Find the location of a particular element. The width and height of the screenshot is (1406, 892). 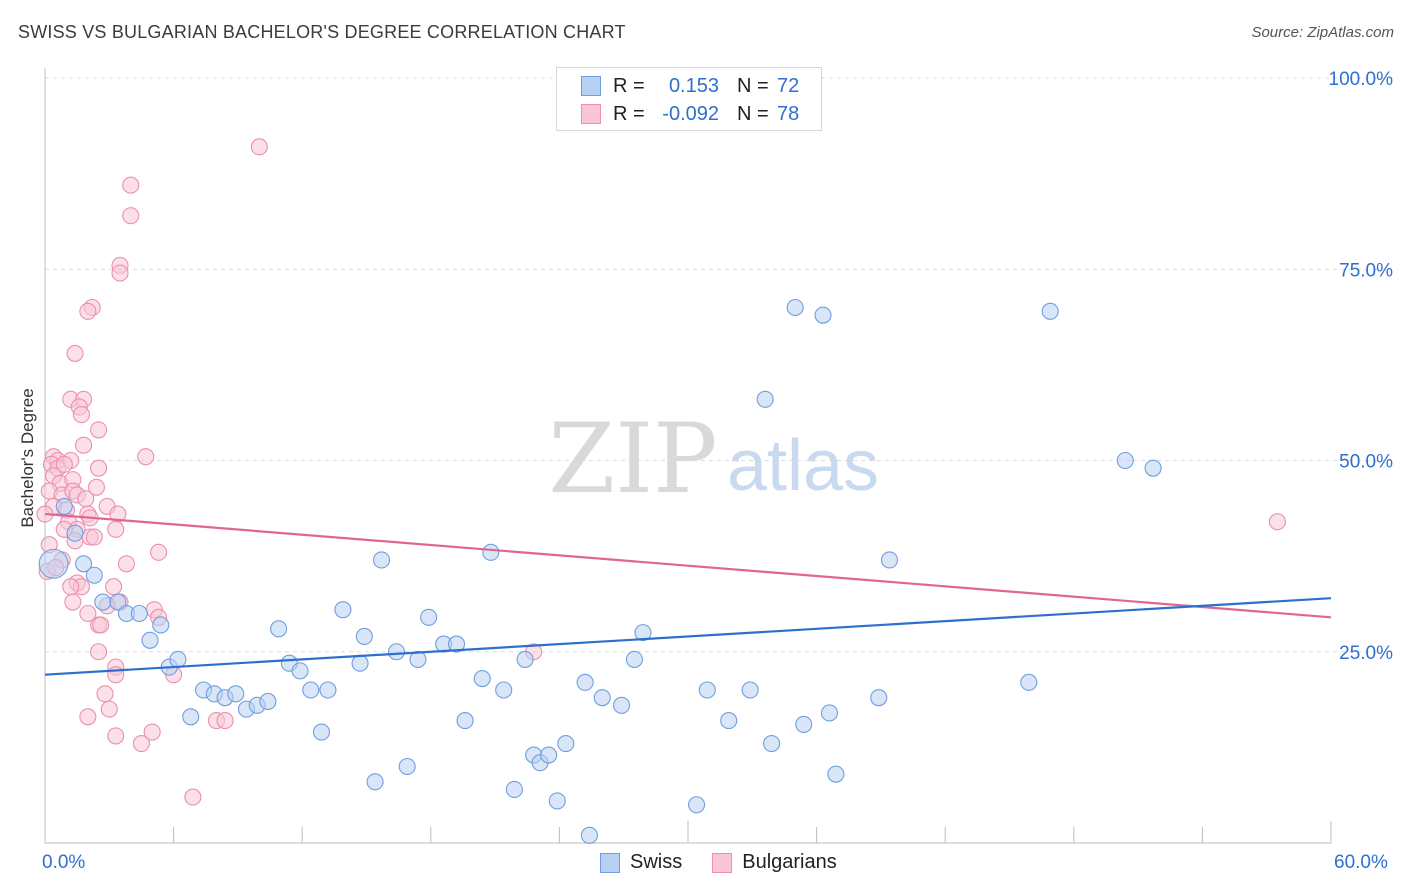

watermark-zip: ZIP is located at coordinates (632, 459).